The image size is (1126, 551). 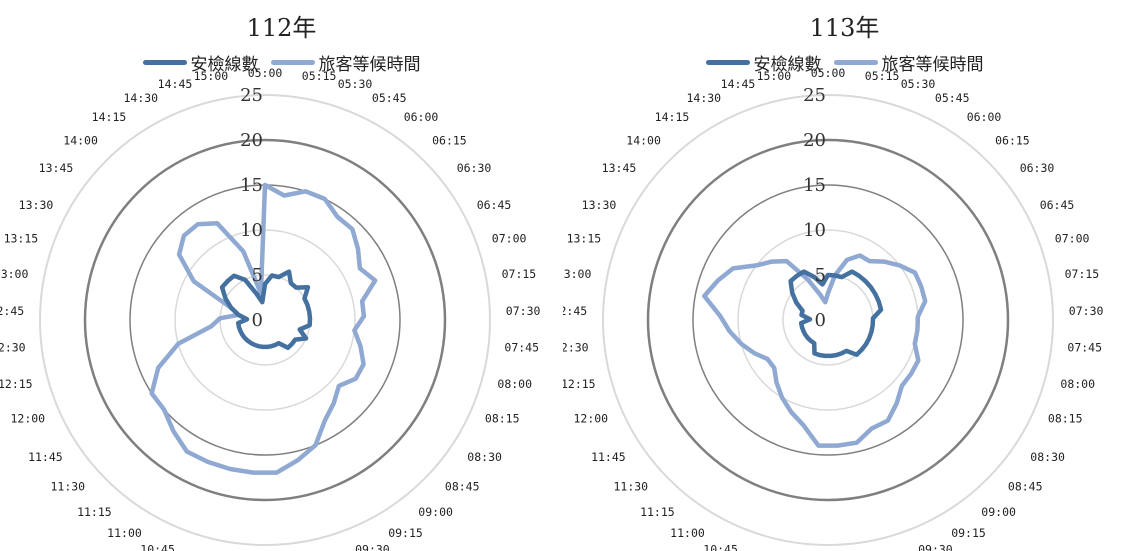 I want to click on category-label: 05:45, so click(x=389, y=98).